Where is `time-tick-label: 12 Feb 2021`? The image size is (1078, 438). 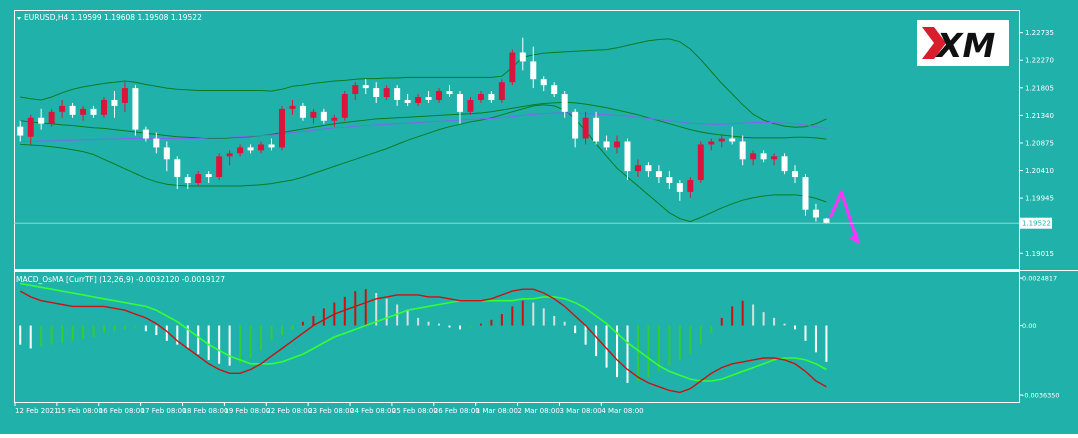
time-tick-label: 12 Feb 2021 is located at coordinates (37, 411).